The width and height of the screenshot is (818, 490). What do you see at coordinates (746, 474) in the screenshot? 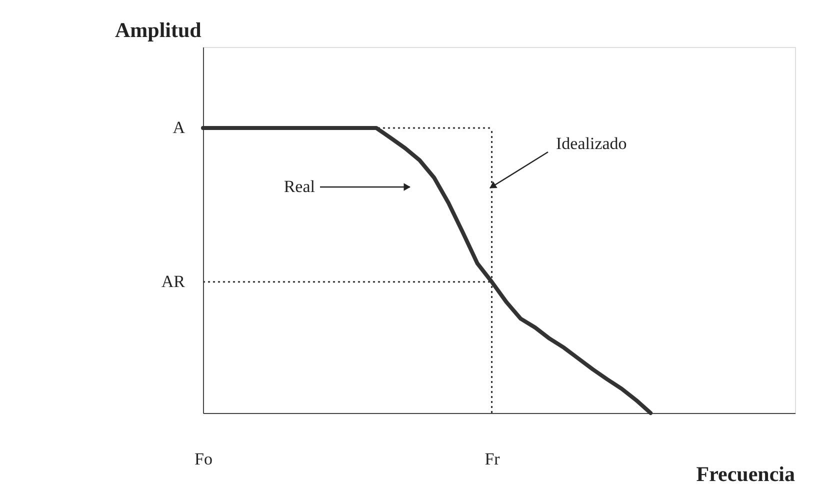
I see `x-axis-title: Frecuencia` at bounding box center [746, 474].